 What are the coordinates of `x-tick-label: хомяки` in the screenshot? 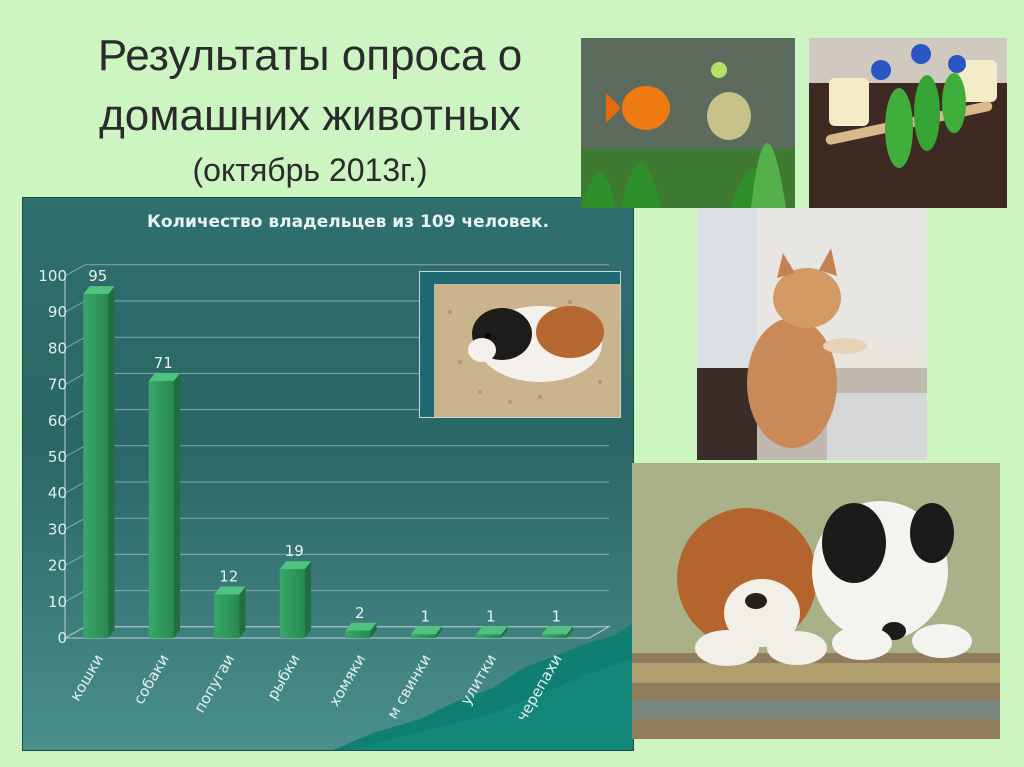 It's located at (347, 680).